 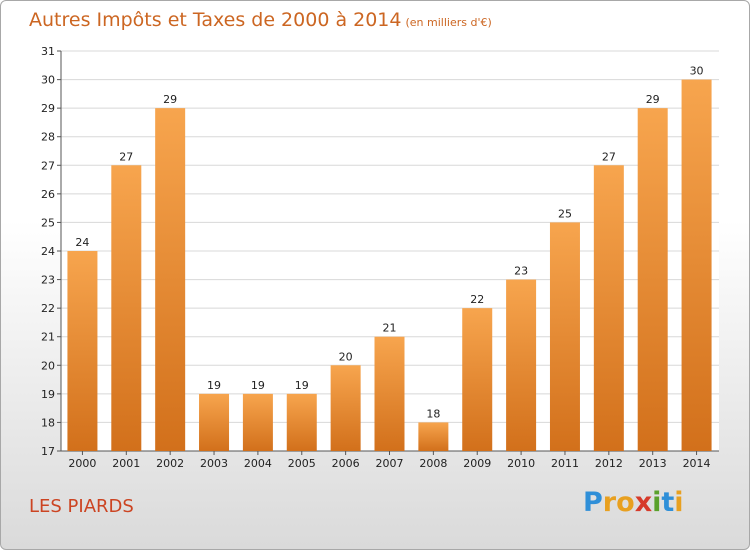 I want to click on bar-value-label: 23, so click(x=521, y=271).